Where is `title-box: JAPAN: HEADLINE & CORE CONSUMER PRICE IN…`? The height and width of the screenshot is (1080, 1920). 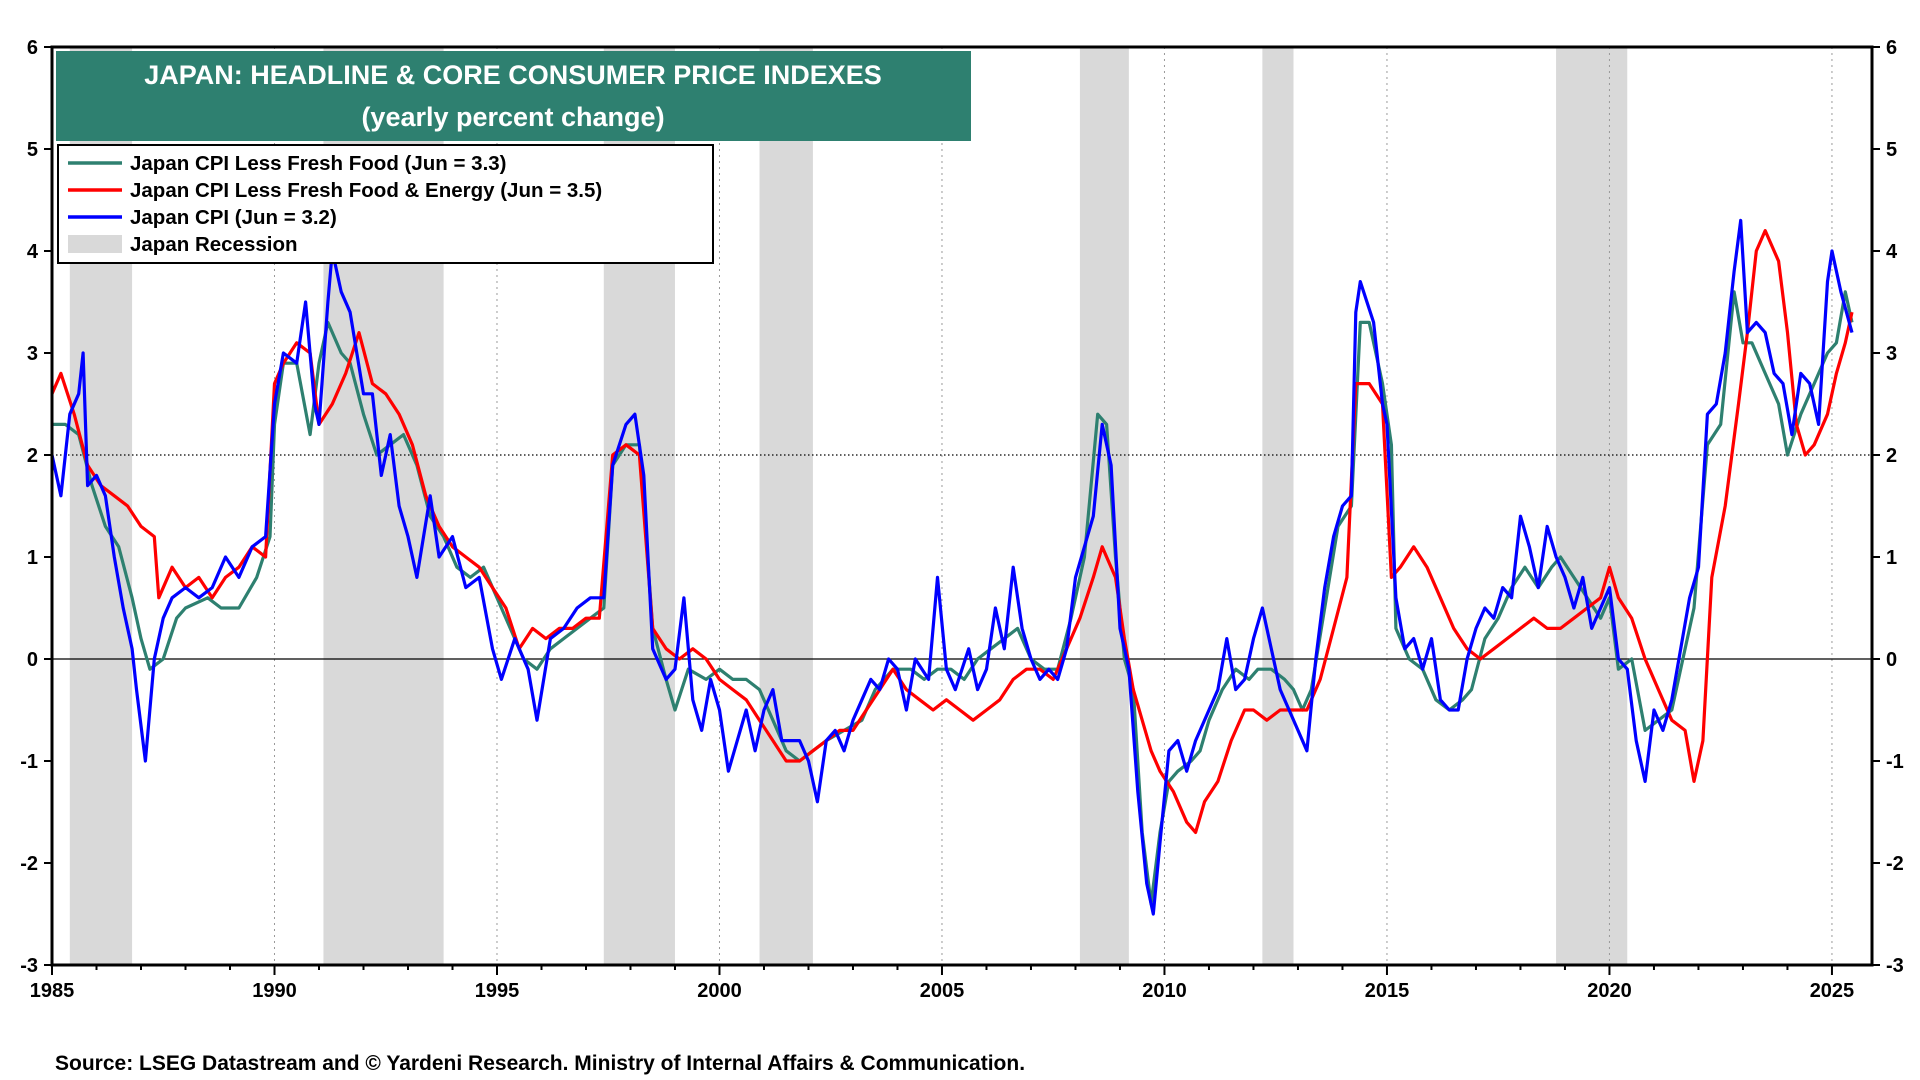
title-box: JAPAN: HEADLINE & CORE CONSUMER PRICE IN… is located at coordinates (513, 96).